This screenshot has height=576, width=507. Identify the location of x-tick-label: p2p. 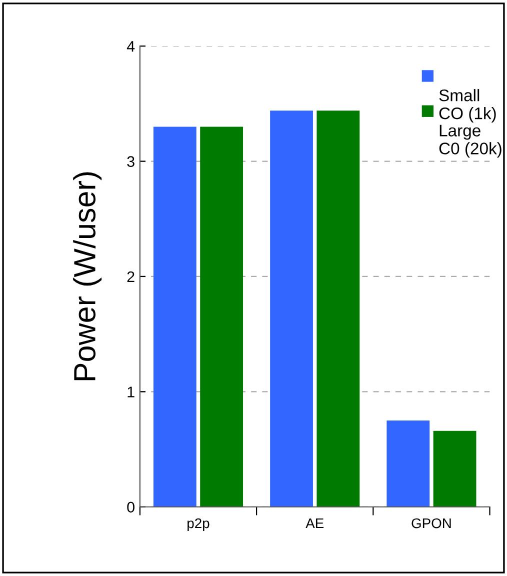
(199, 524).